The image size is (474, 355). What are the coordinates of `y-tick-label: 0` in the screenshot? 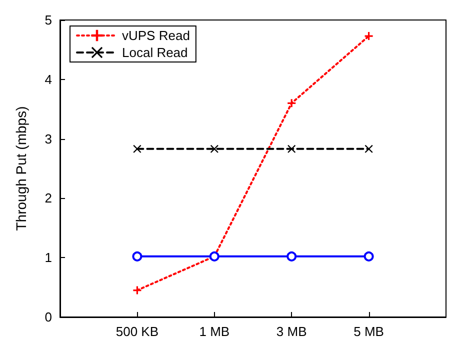 It's located at (48, 317).